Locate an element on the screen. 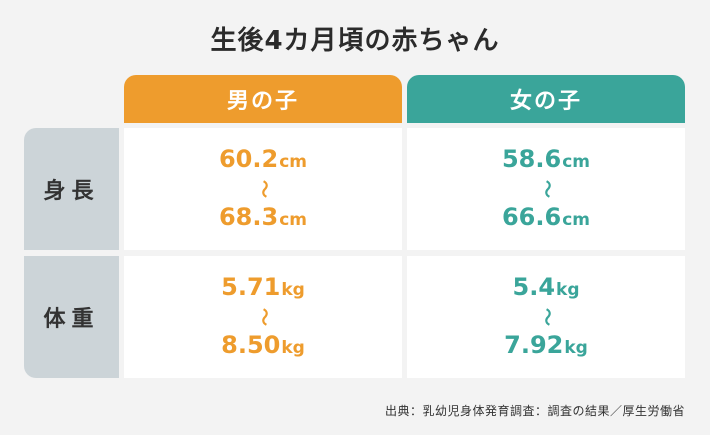 The image size is (710, 435). height-boy-max: 68.3cm is located at coordinates (262, 216).